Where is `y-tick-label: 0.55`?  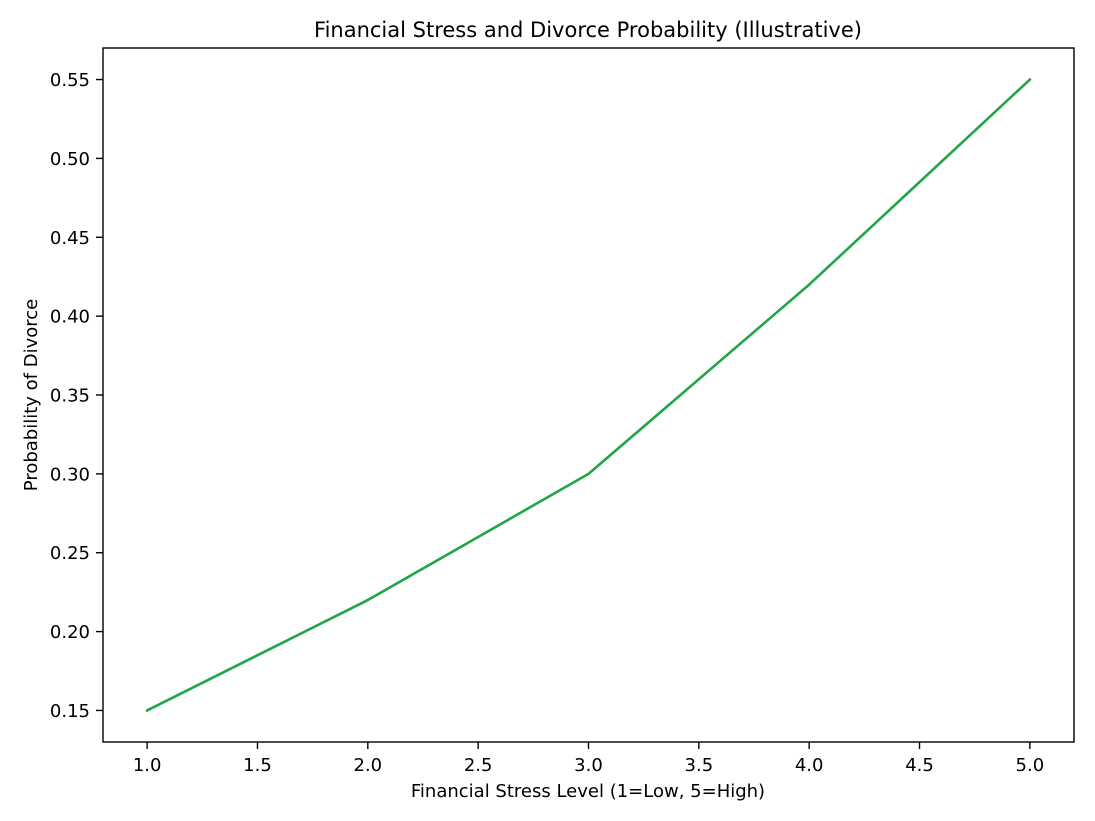
y-tick-label: 0.55 is located at coordinates (70, 80).